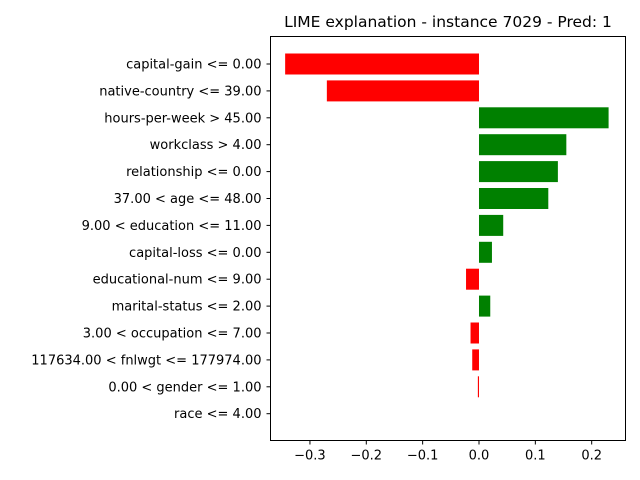 This screenshot has height=480, width=640. What do you see at coordinates (535, 456) in the screenshot?
I see `x-tick-label: 0.1` at bounding box center [535, 456].